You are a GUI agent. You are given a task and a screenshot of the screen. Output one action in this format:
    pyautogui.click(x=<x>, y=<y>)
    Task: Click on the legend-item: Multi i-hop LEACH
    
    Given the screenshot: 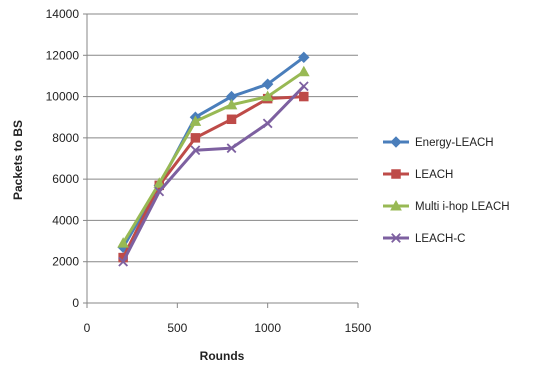 What is the action you would take?
    pyautogui.click(x=446, y=206)
    